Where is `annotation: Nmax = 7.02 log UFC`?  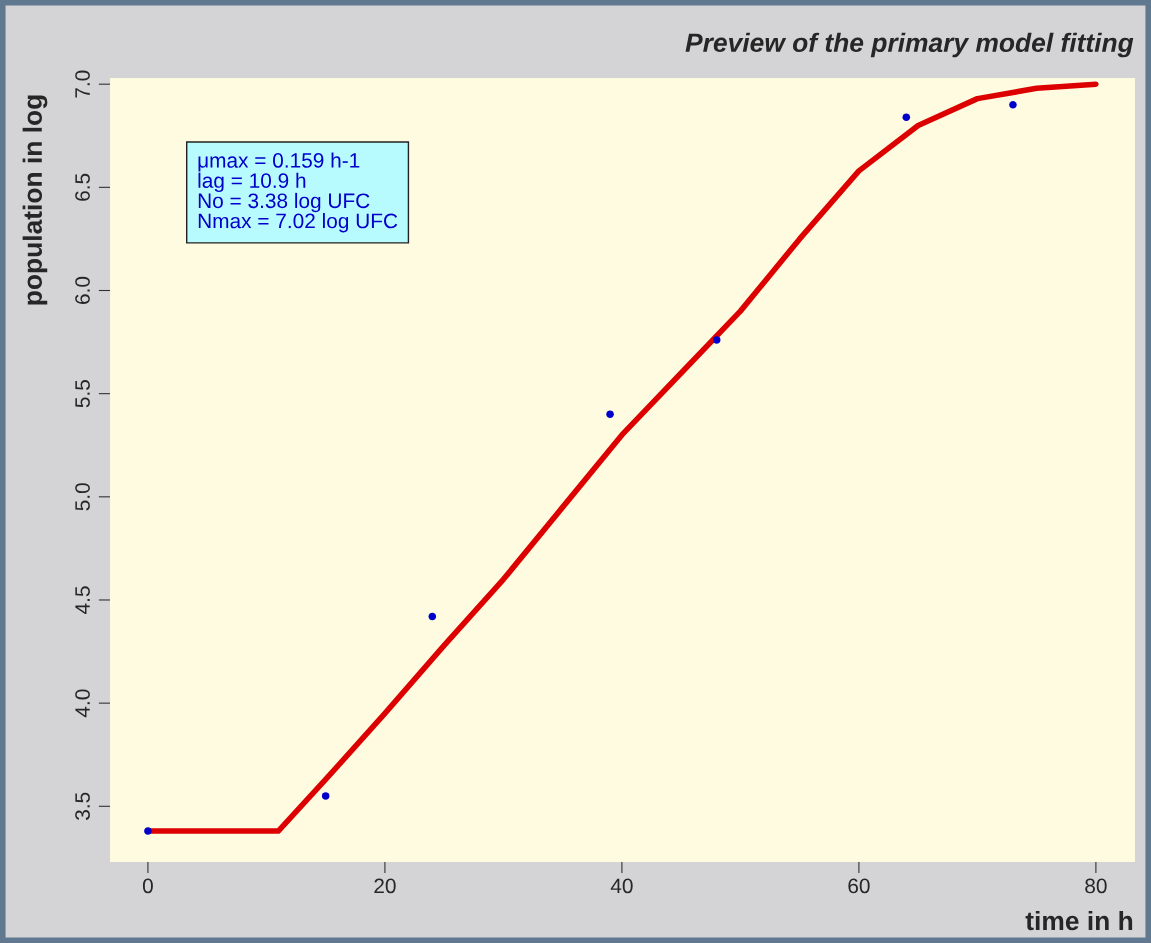
annotation: Nmax = 7.02 log UFC is located at coordinates (298, 223).